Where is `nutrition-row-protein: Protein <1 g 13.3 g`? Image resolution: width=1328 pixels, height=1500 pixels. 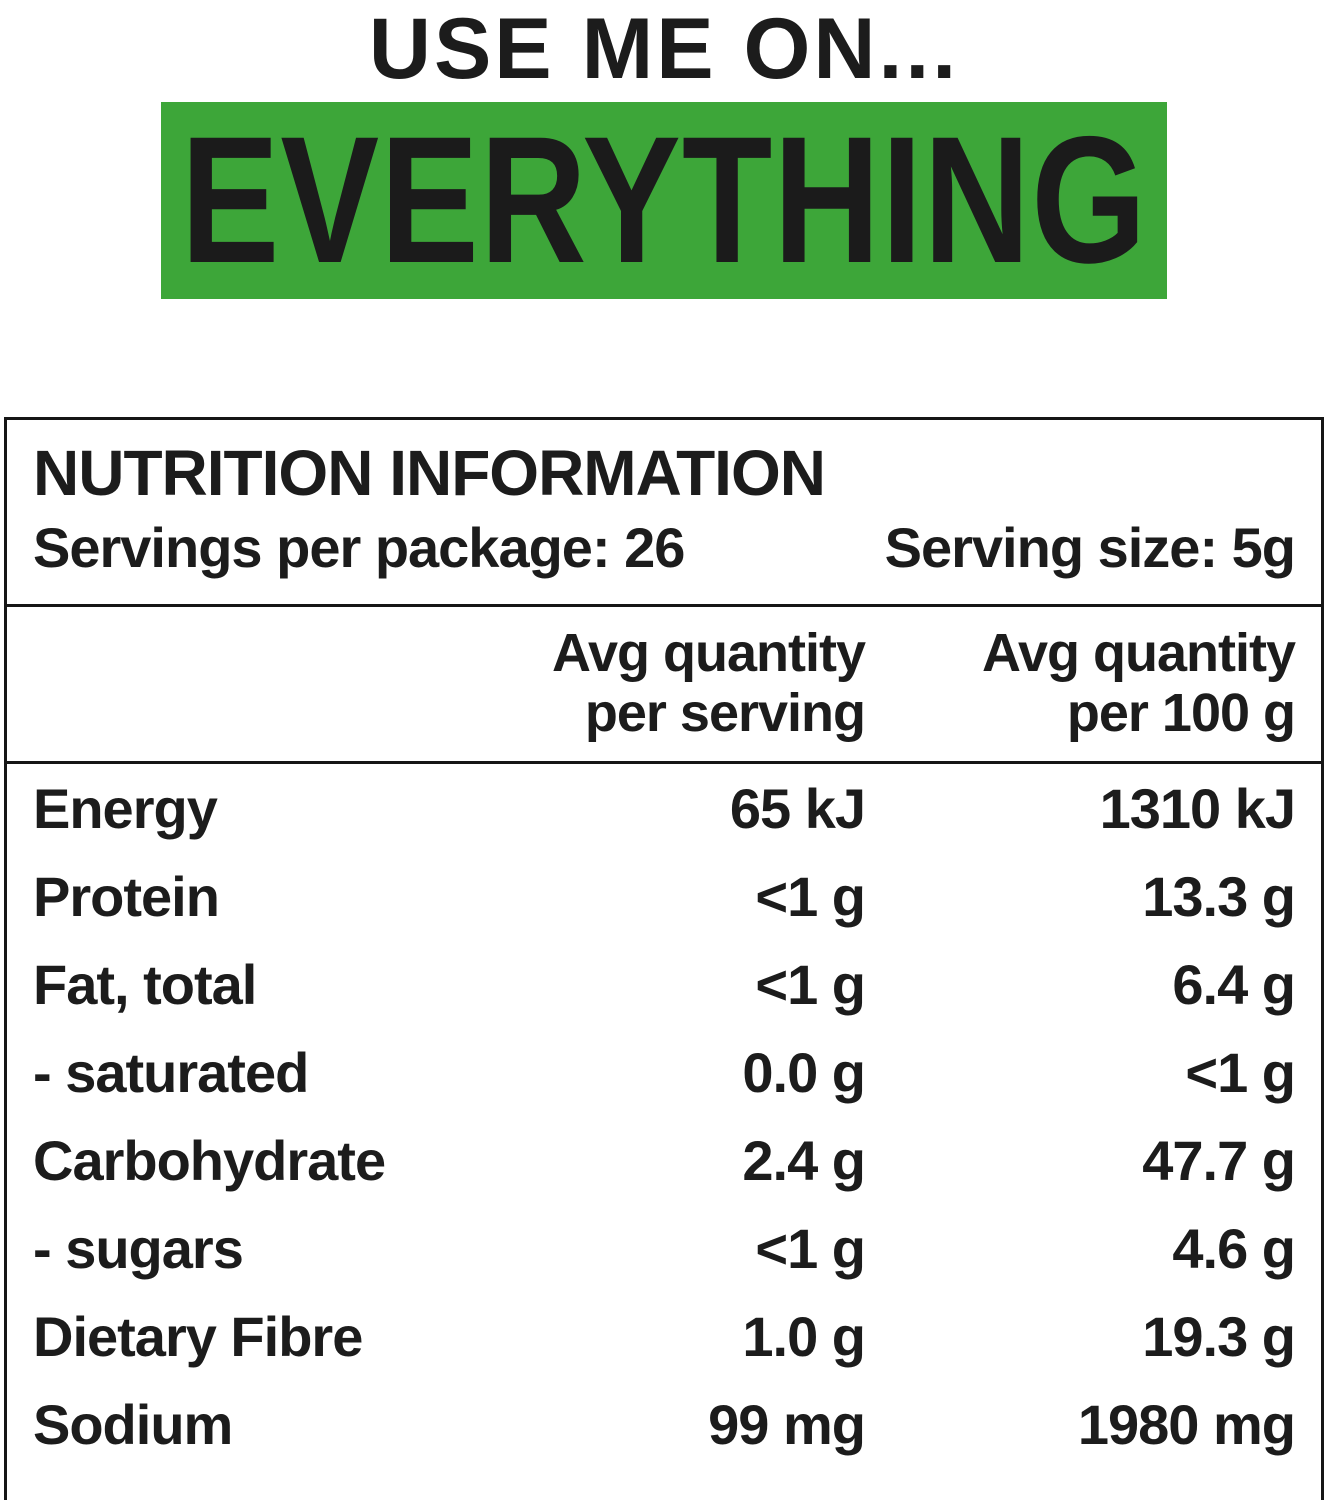 nutrition-row-protein: Protein <1 g 13.3 g is located at coordinates (664, 896).